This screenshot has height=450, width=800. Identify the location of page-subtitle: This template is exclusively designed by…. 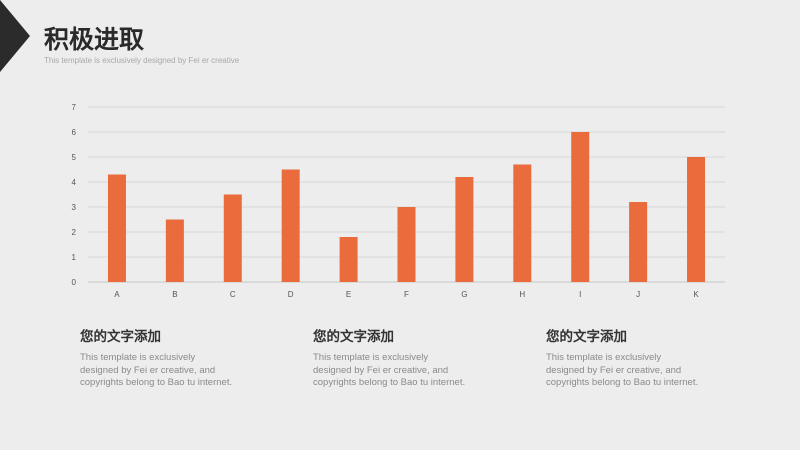
(142, 60).